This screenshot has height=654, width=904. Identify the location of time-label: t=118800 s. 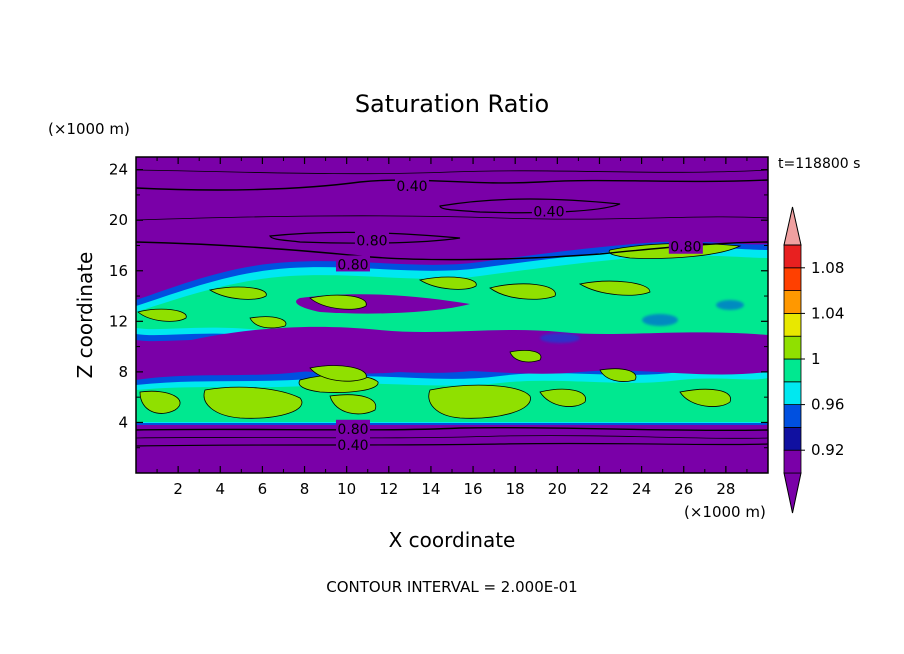
(819, 164).